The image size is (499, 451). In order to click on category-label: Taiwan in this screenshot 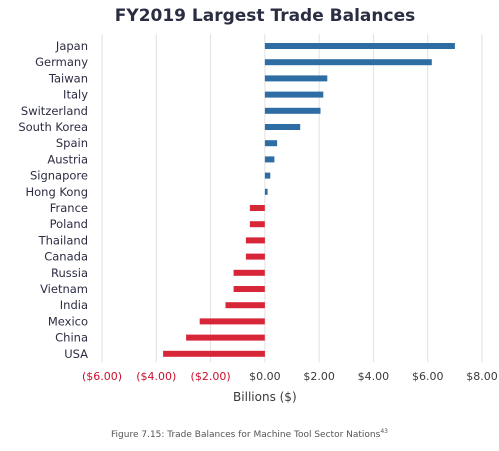, I will do `click(68, 78)`.